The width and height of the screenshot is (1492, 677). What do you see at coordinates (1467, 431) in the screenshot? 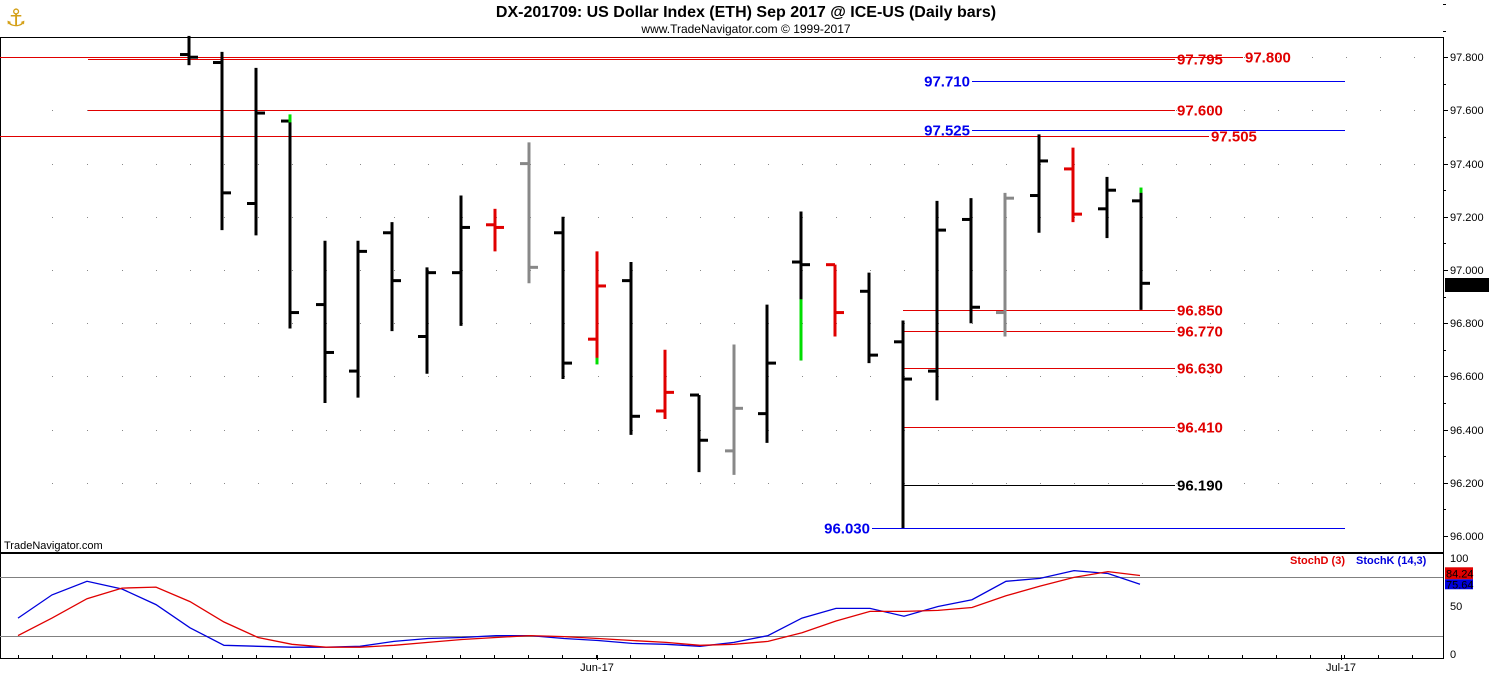
I see `y-tick-label: 96.400` at bounding box center [1467, 431].